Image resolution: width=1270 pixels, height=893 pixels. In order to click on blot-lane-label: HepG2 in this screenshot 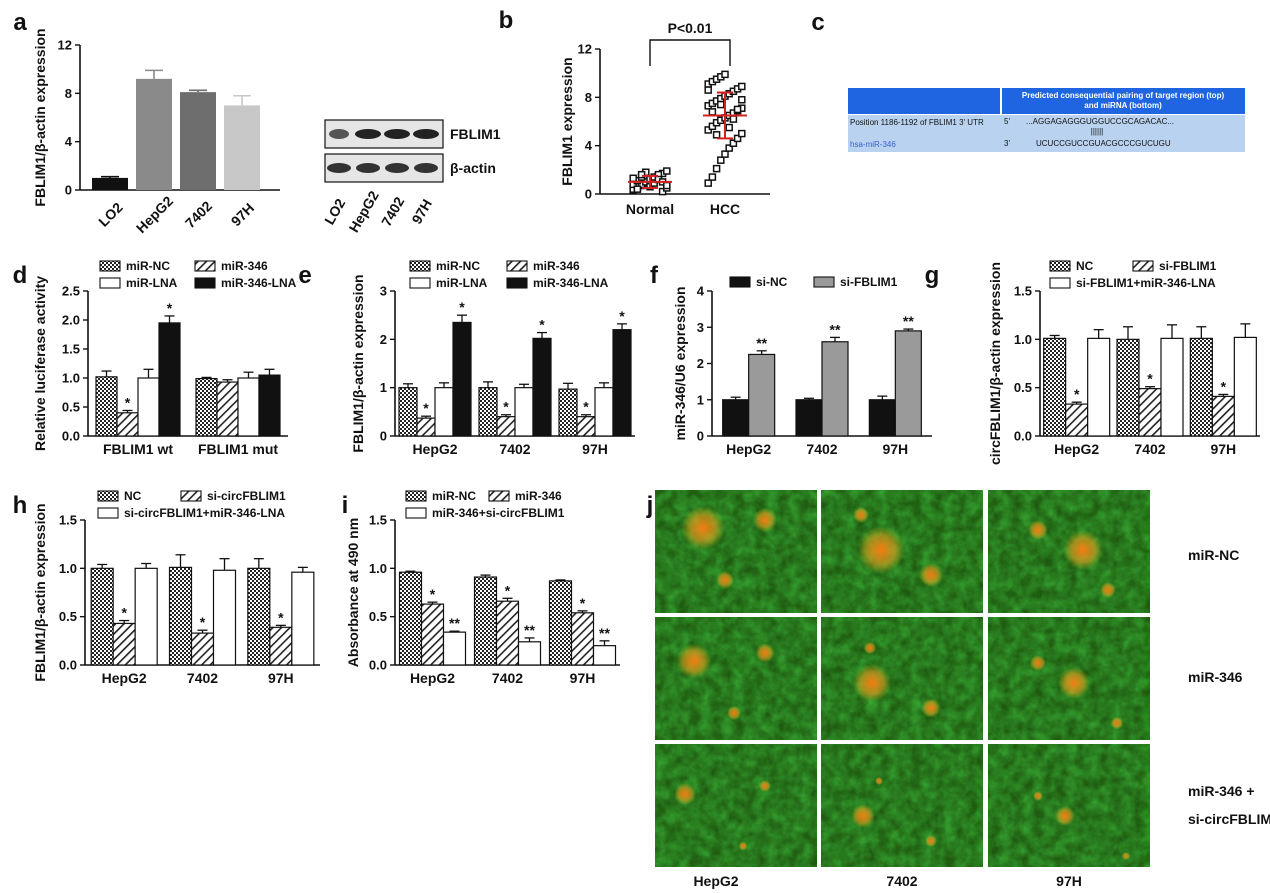, I will do `click(363, 211)`.